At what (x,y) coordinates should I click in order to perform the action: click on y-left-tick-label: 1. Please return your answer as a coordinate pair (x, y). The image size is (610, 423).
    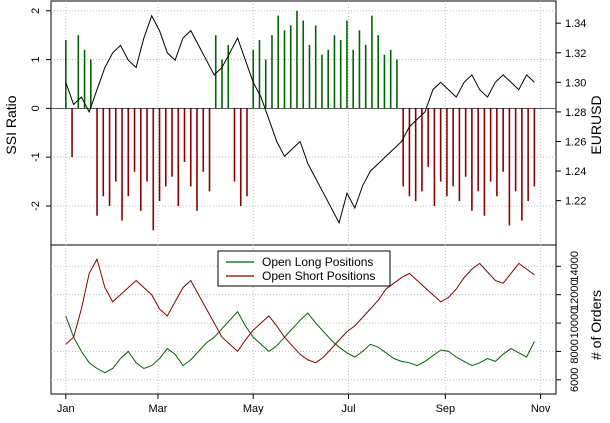
    Looking at the image, I should click on (36, 59).